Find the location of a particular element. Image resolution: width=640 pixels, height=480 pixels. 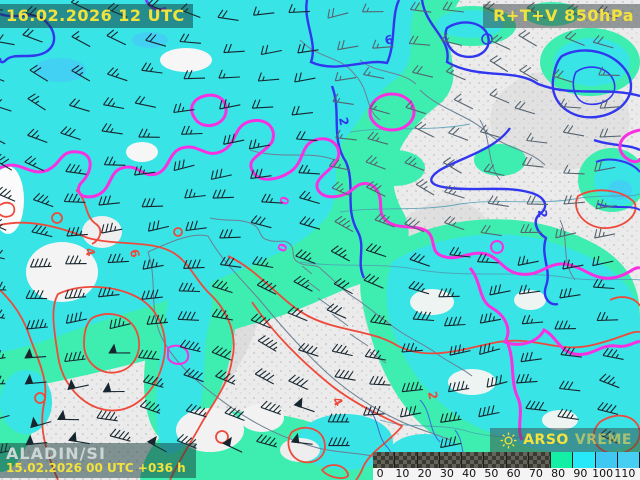

legend-value: 50 is located at coordinates (491, 473).